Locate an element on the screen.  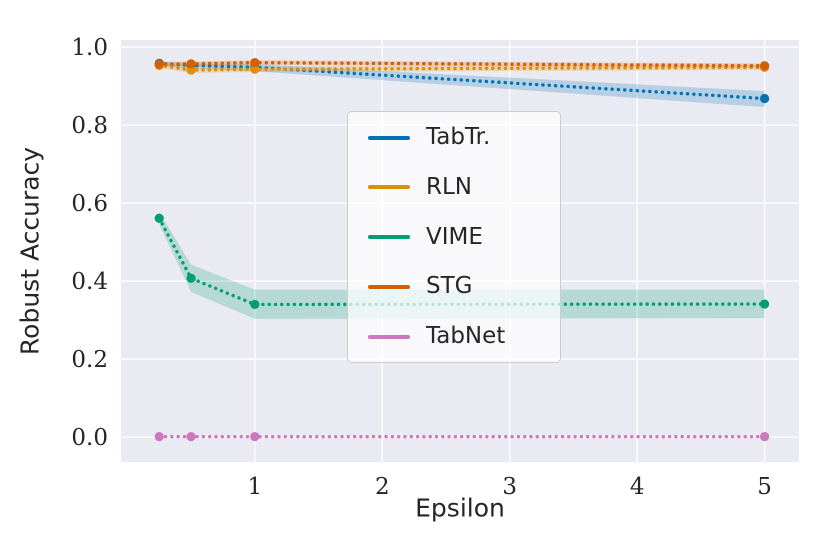
legend-swatch-tabtr is located at coordinates (389, 137).